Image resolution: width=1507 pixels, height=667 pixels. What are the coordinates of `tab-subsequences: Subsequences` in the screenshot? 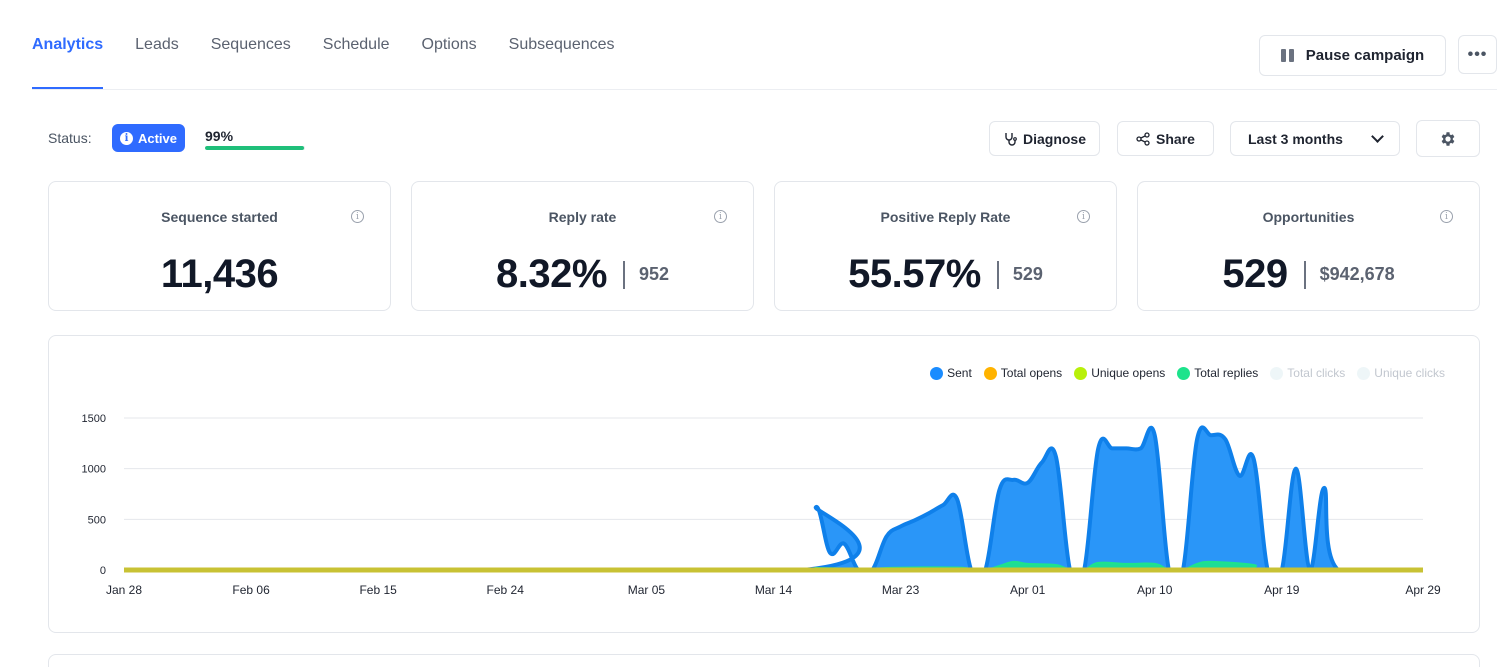 It's located at (561, 44).